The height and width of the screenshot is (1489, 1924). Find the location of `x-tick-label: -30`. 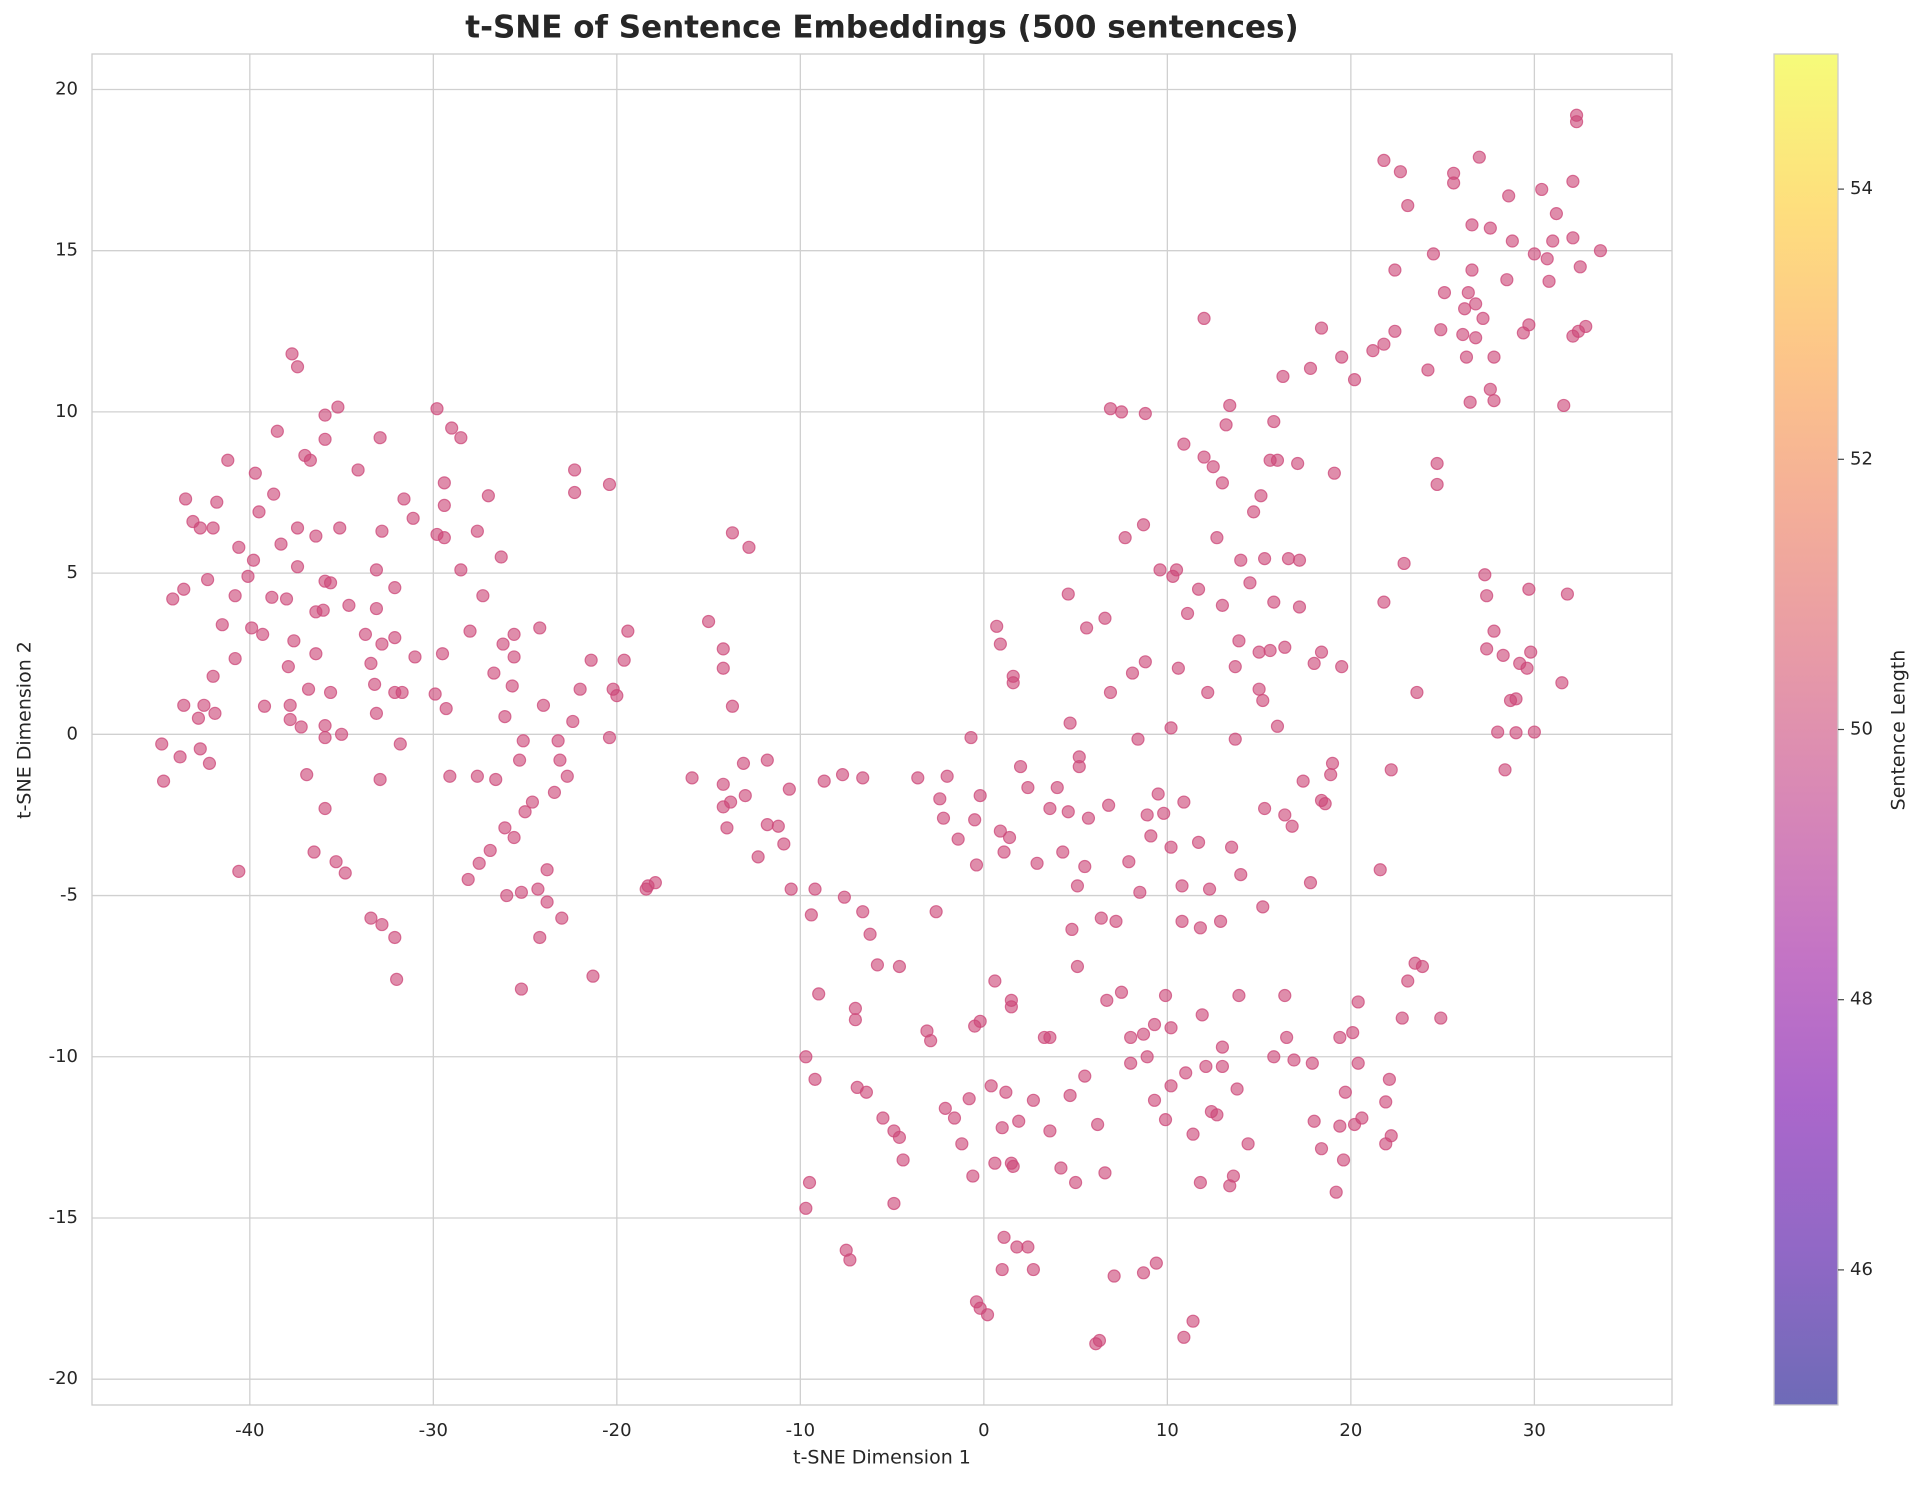

x-tick-label: -30 is located at coordinates (433, 1430).